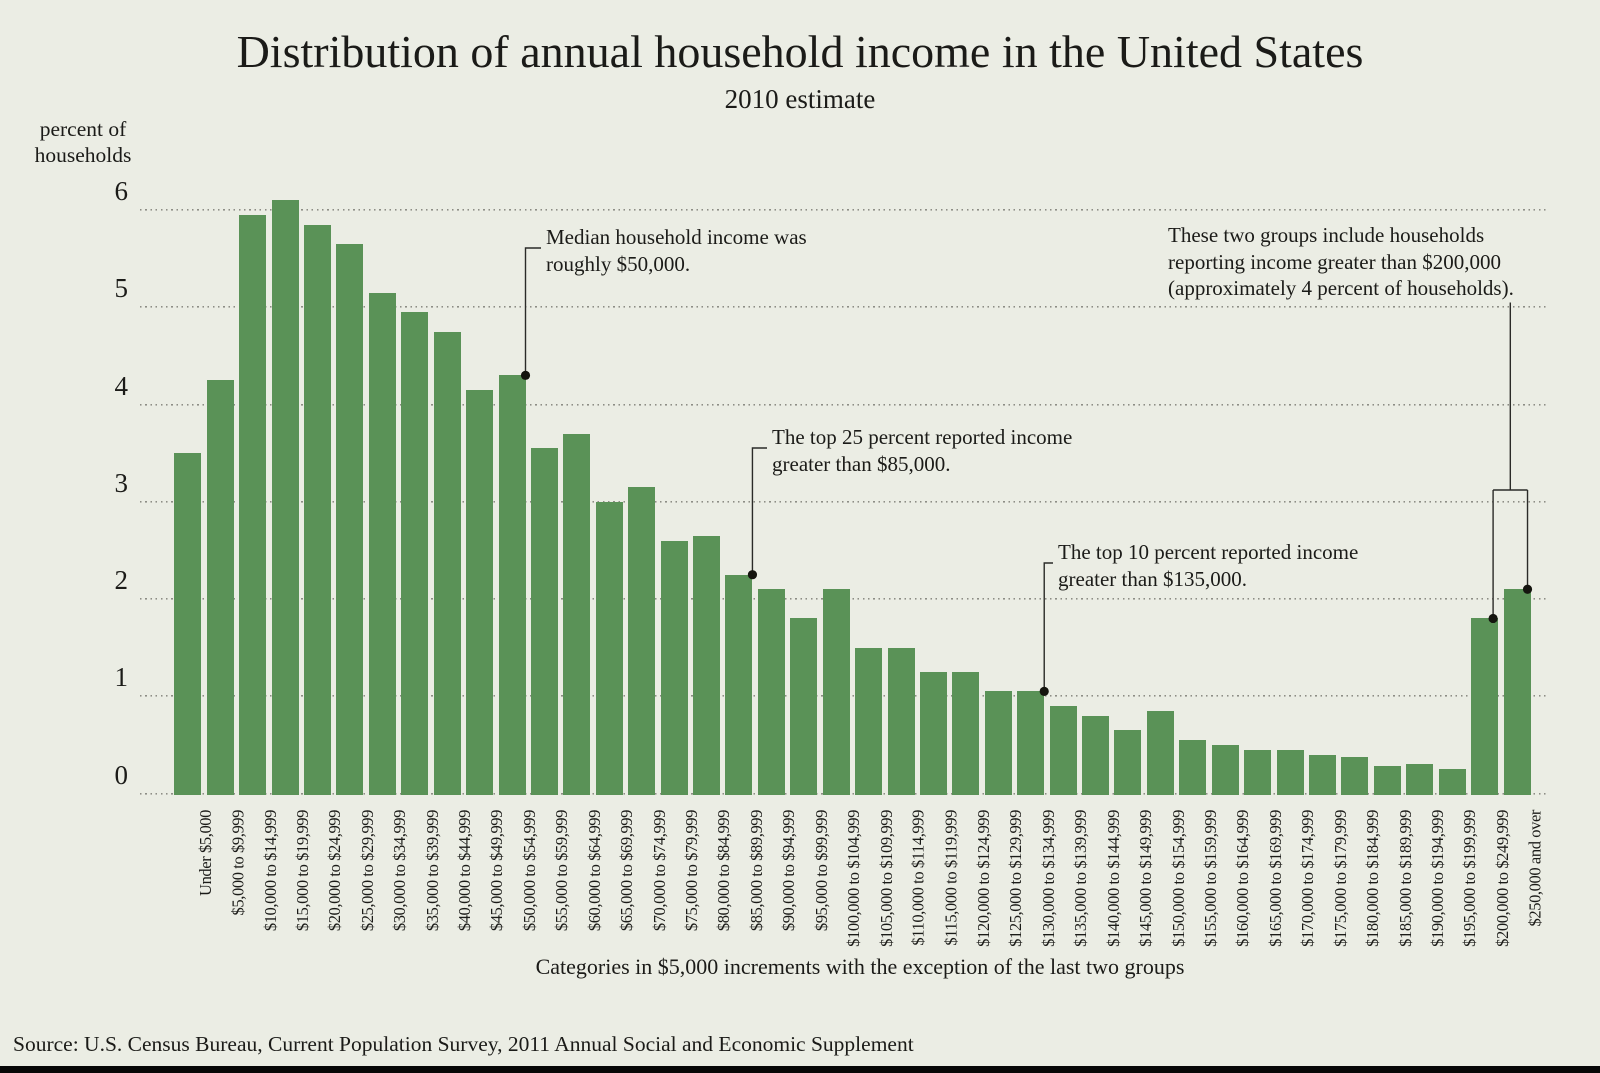 Image resolution: width=1600 pixels, height=1073 pixels. What do you see at coordinates (1326, 235) in the screenshot?
I see `annotation-line: These two groups include households` at bounding box center [1326, 235].